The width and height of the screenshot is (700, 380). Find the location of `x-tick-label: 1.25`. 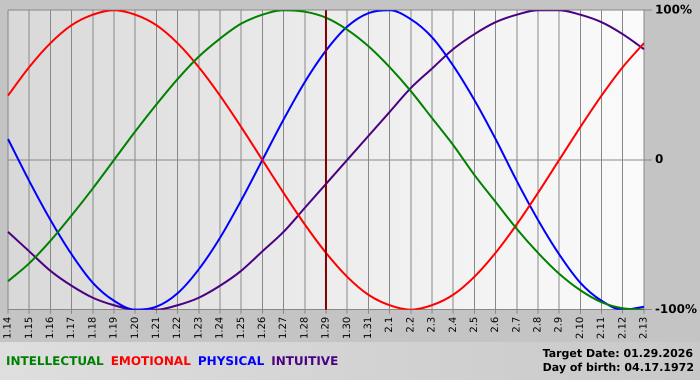

x-tick-label: 1.25 is located at coordinates (241, 327).